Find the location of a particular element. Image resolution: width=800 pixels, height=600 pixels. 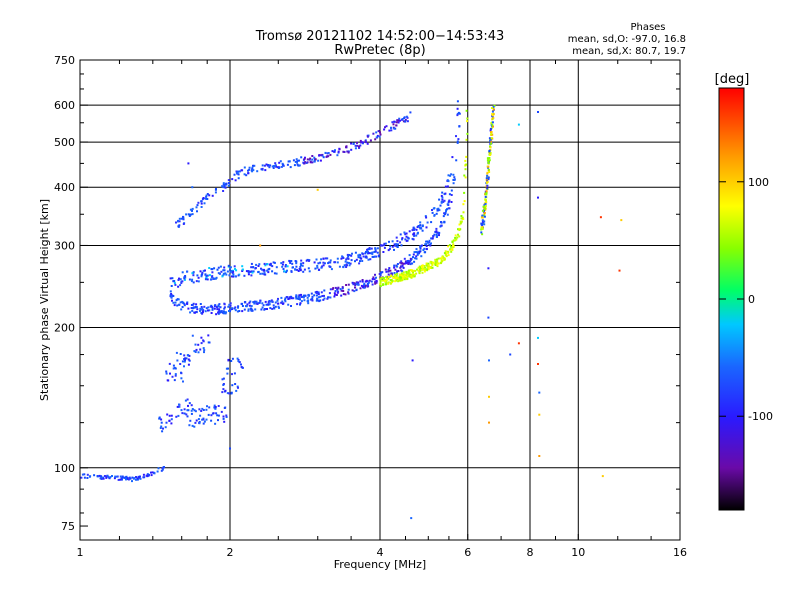

y-tick-label: 400 is located at coordinates (64, 187).